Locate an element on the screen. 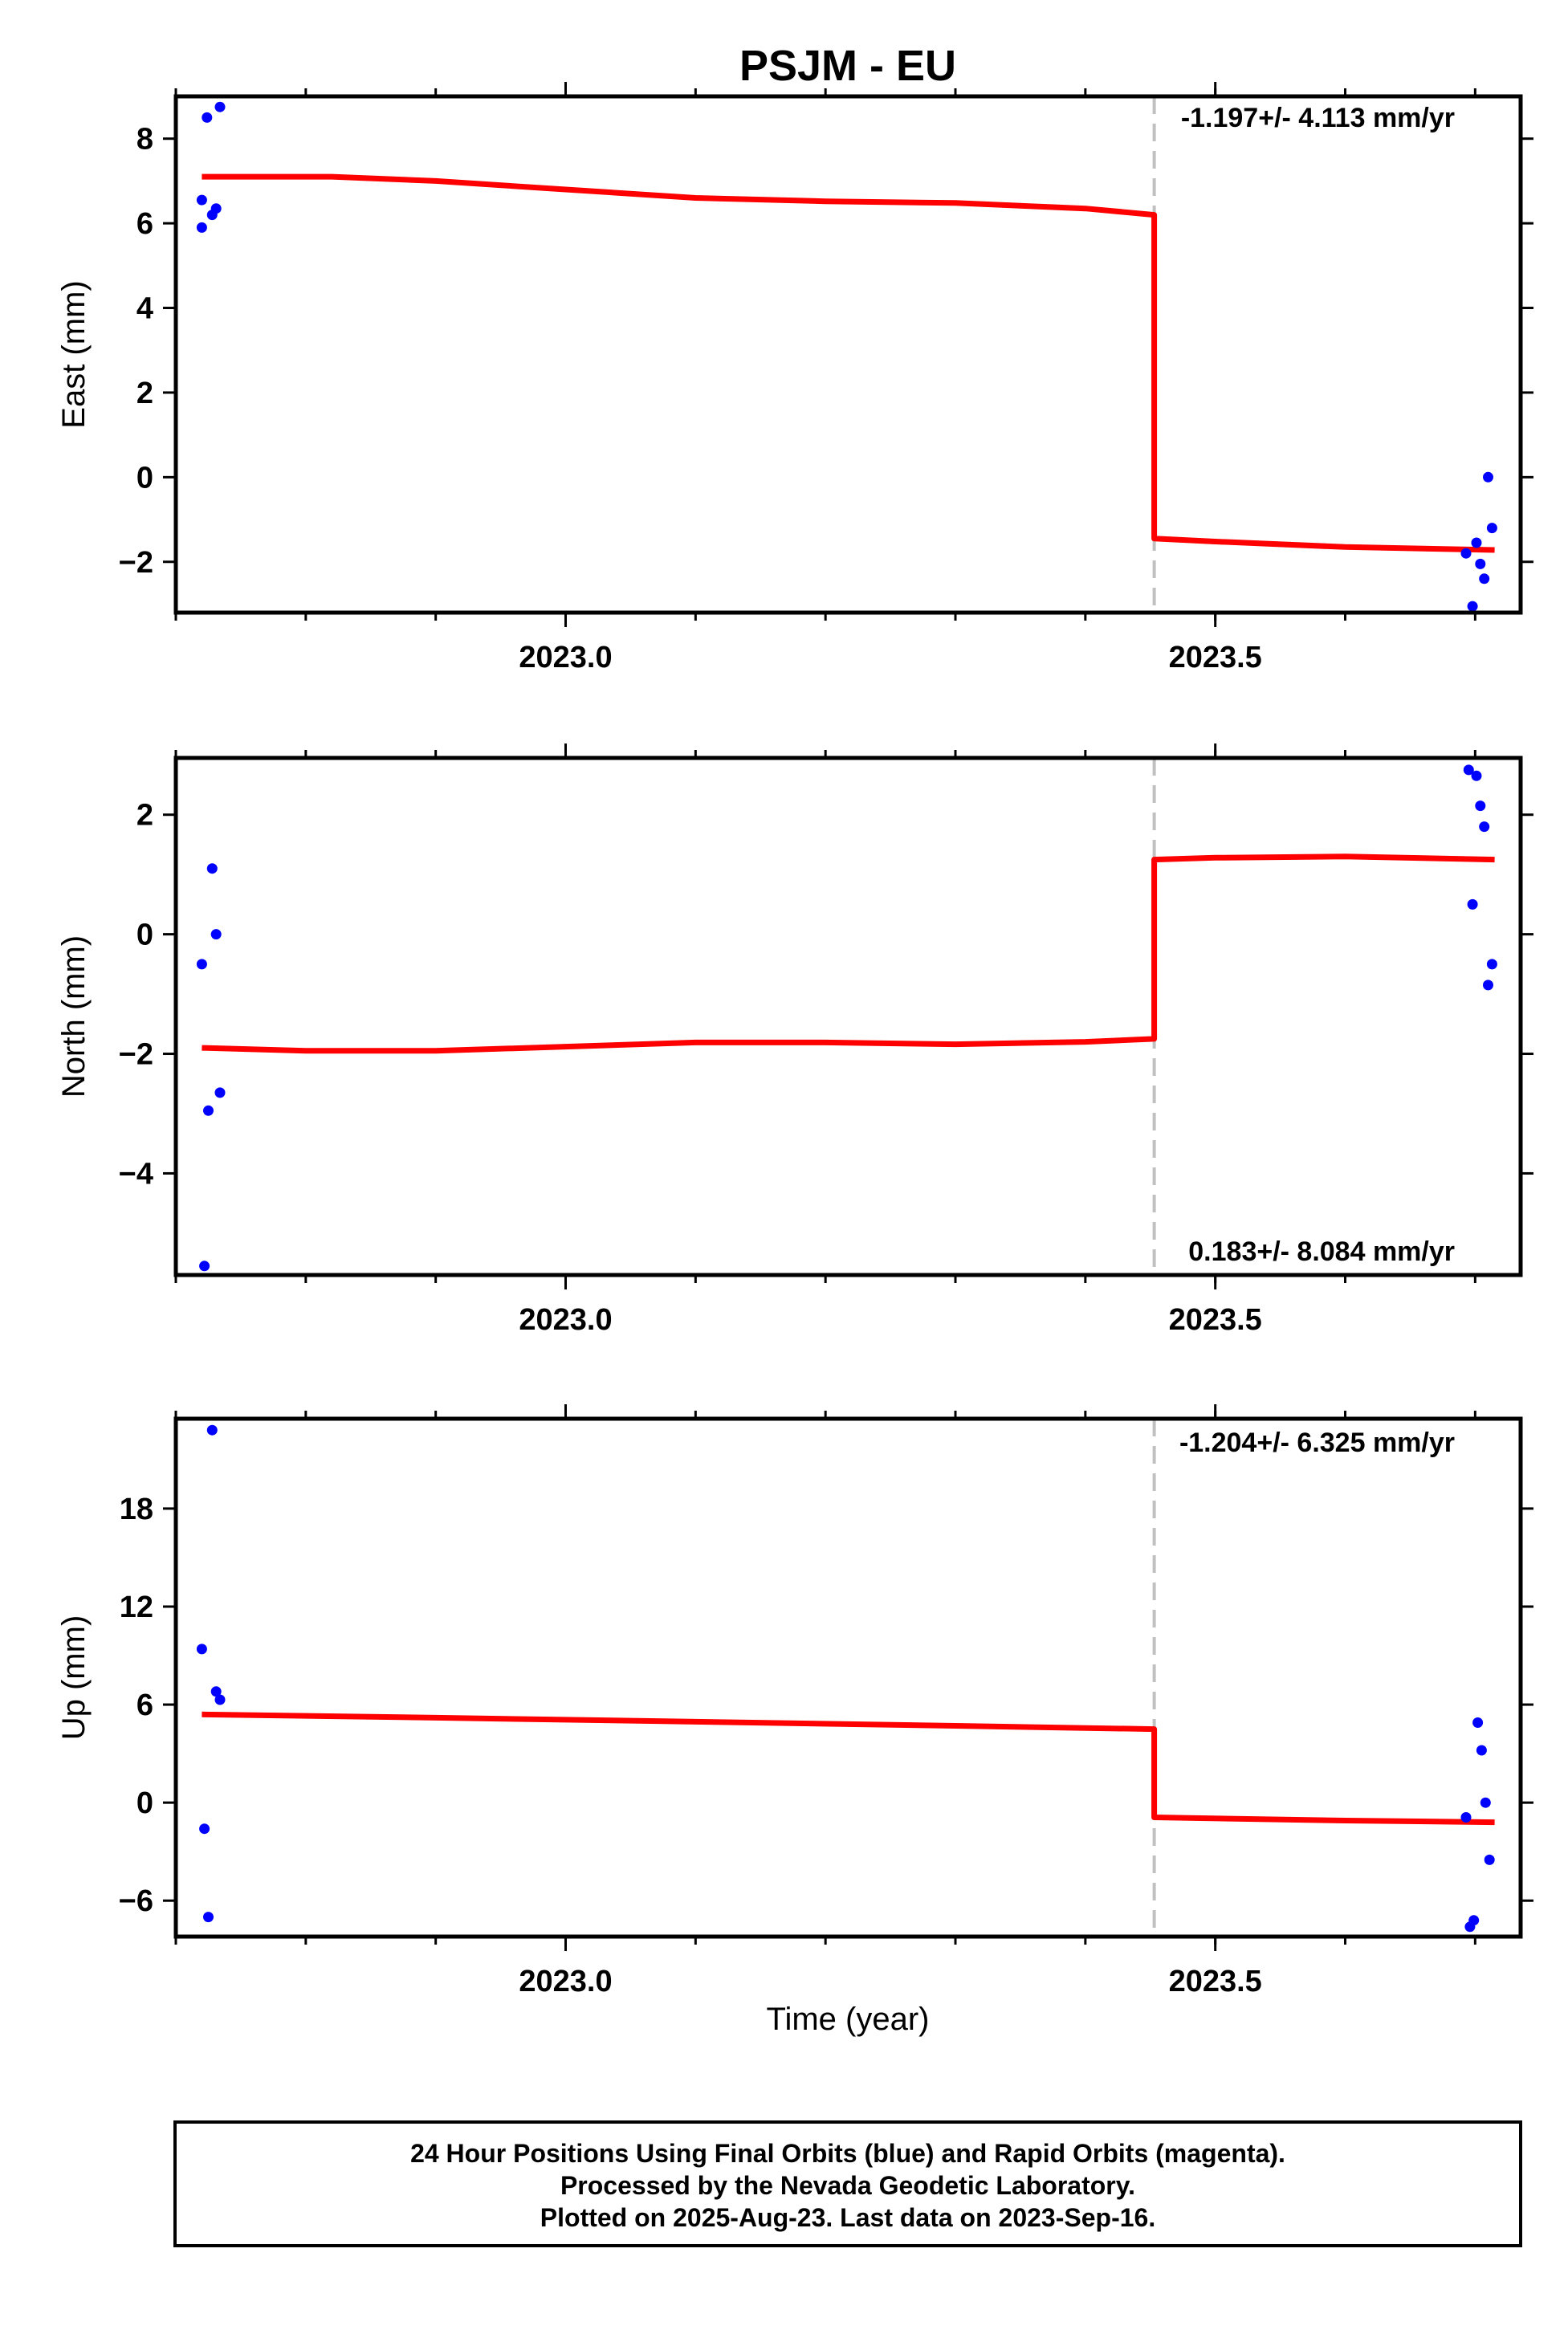  east-x-tick-label: 2023.5 is located at coordinates (1215, 657).